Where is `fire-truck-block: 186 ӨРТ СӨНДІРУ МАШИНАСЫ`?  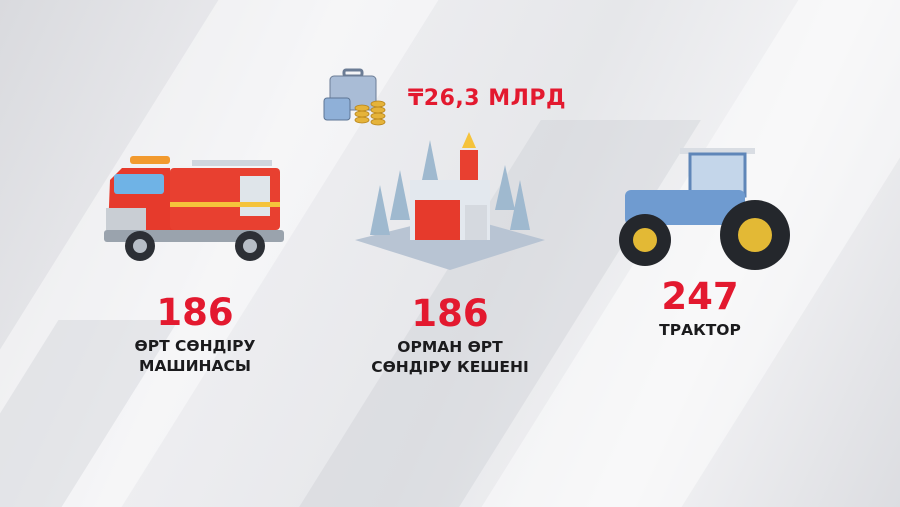
fire-truck-block: 186 ӨРТ СӨНДІРУ МАШИНАСЫ is located at coordinates (195, 263).